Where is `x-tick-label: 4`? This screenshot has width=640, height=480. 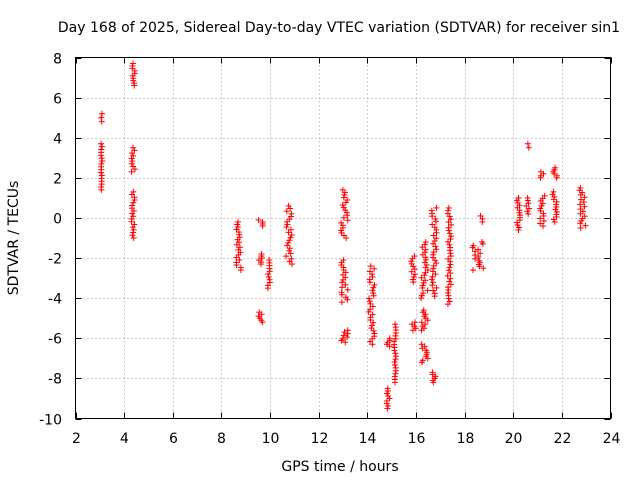
x-tick-label: 4 is located at coordinates (124, 439).